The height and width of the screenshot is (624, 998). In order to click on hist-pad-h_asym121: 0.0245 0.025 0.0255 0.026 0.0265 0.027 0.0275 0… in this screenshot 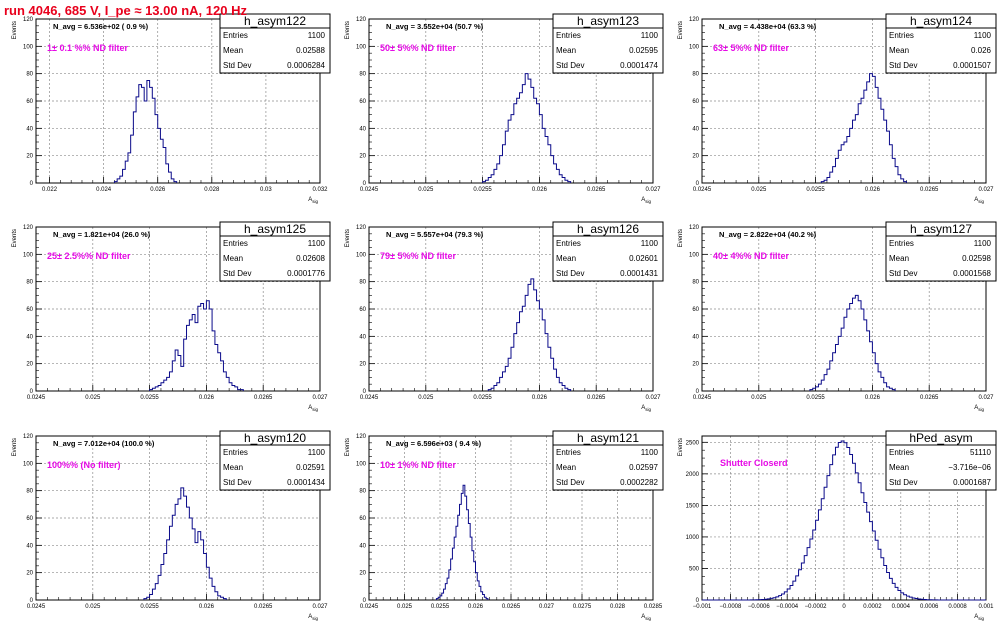, I will do `click(504, 525)`.